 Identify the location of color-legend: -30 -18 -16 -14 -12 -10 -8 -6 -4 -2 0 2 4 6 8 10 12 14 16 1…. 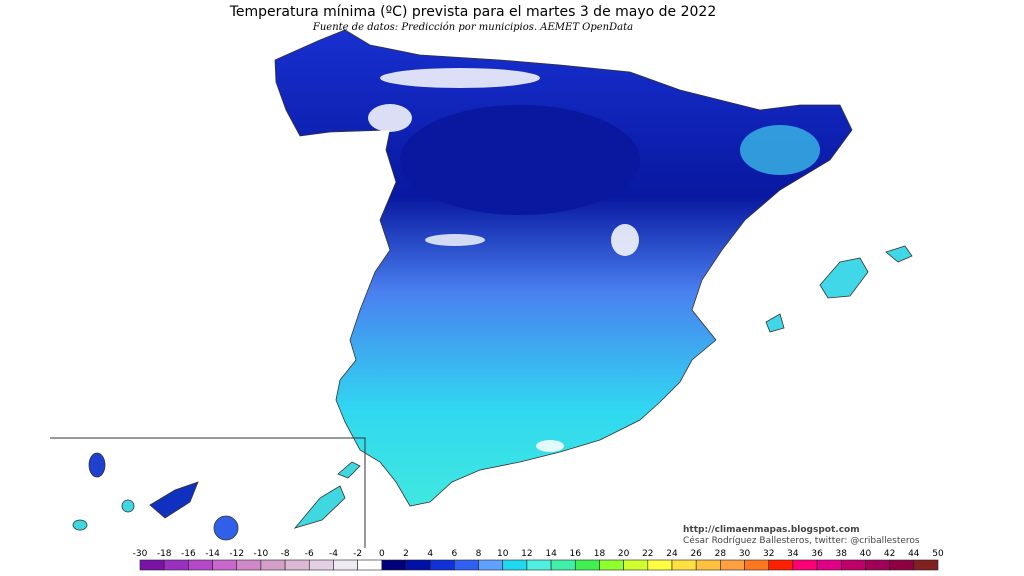
(538, 560).